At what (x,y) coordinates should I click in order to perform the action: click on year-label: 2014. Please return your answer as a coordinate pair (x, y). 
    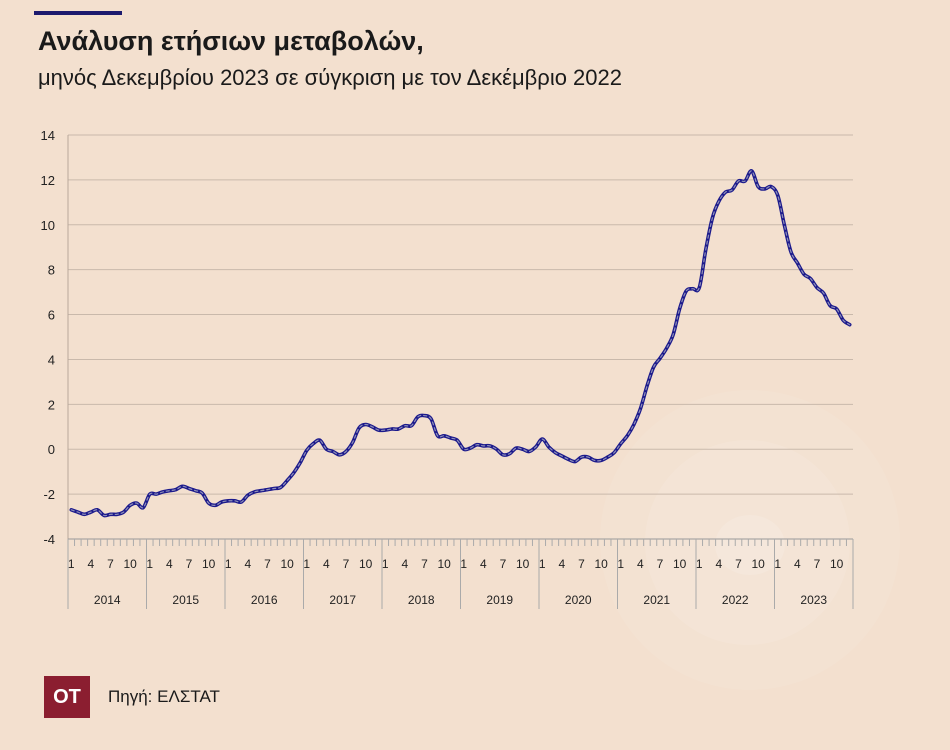
    Looking at the image, I should click on (107, 600).